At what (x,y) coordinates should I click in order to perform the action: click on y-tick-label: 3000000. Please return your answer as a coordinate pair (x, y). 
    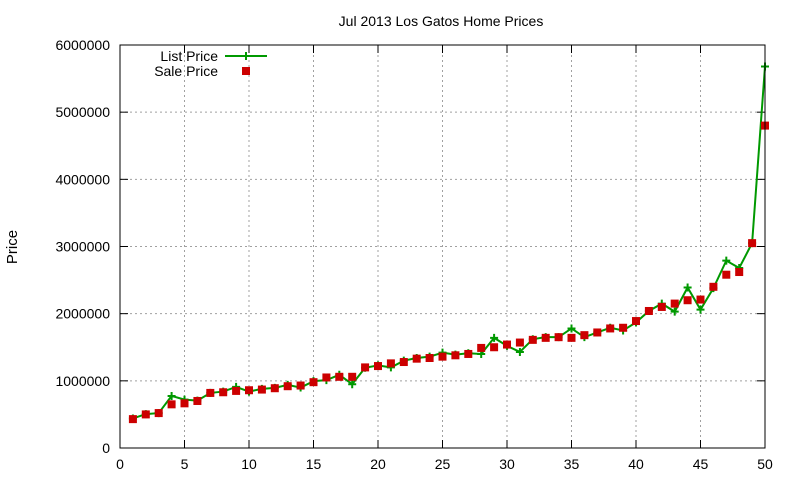
    Looking at the image, I should click on (82, 247).